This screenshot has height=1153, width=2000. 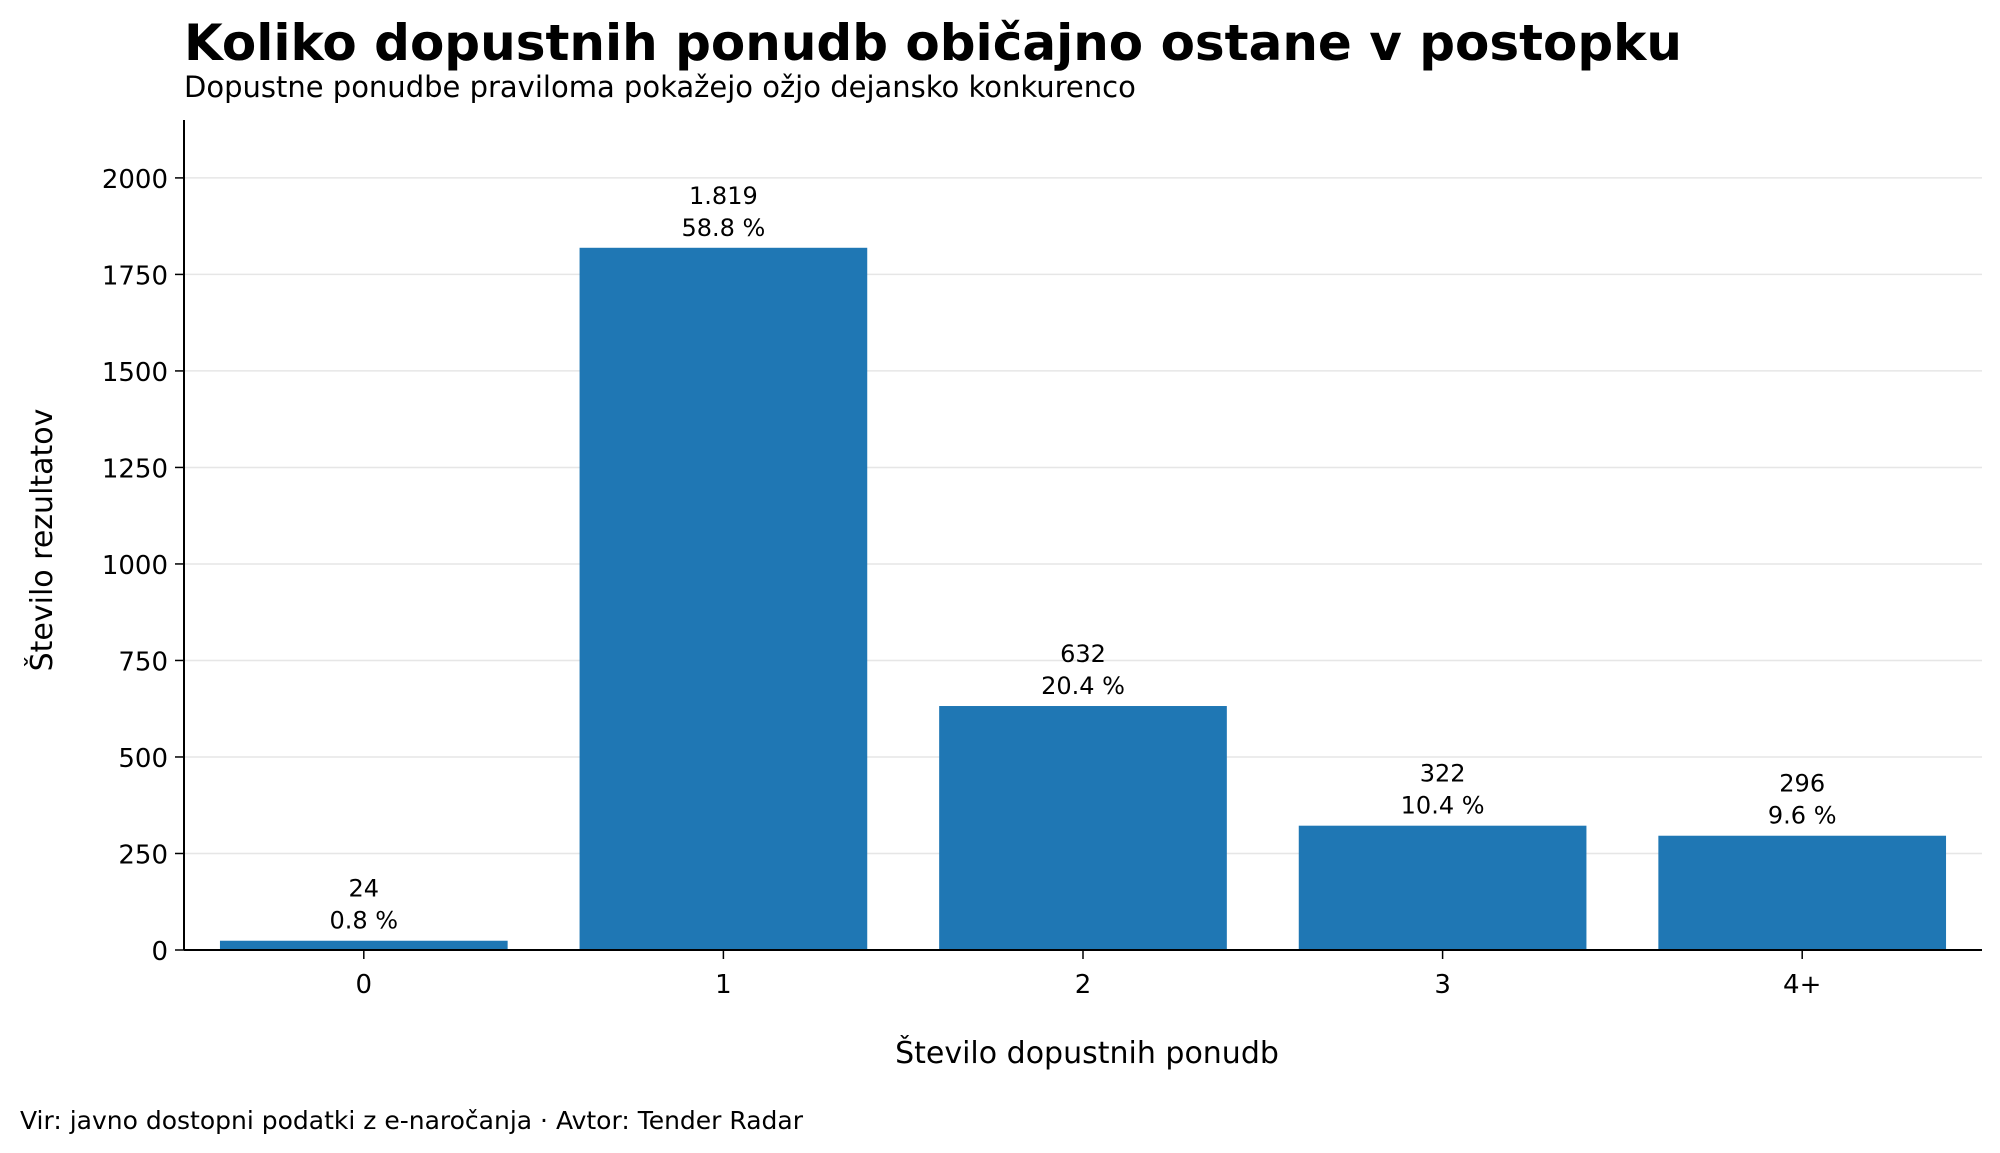 I want to click on x-axis-label: Število dopustnih ponudb, so click(x=1087, y=1052).